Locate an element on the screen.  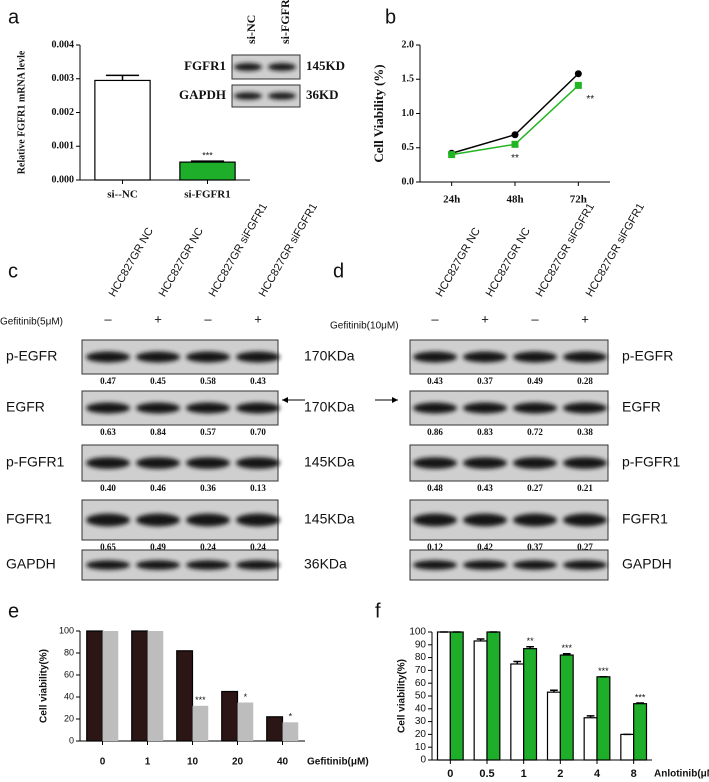
band-quant: 0.43 is located at coordinates (485, 488).